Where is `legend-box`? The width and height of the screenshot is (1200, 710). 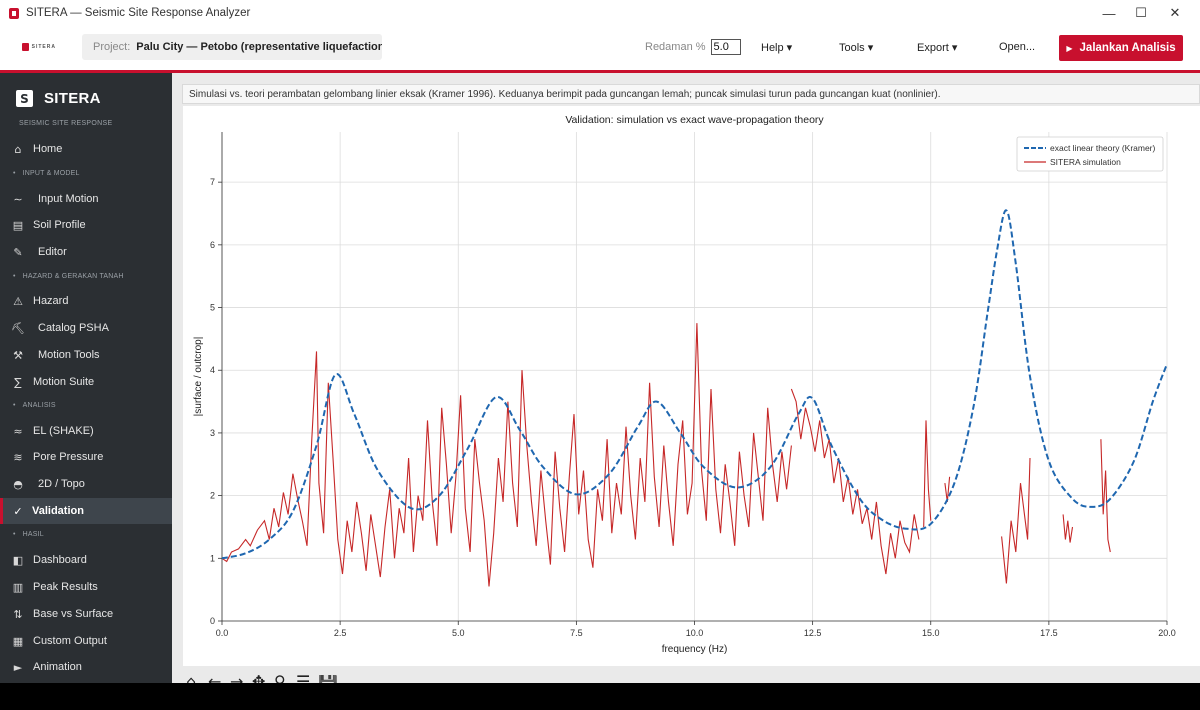 legend-box is located at coordinates (1090, 154).